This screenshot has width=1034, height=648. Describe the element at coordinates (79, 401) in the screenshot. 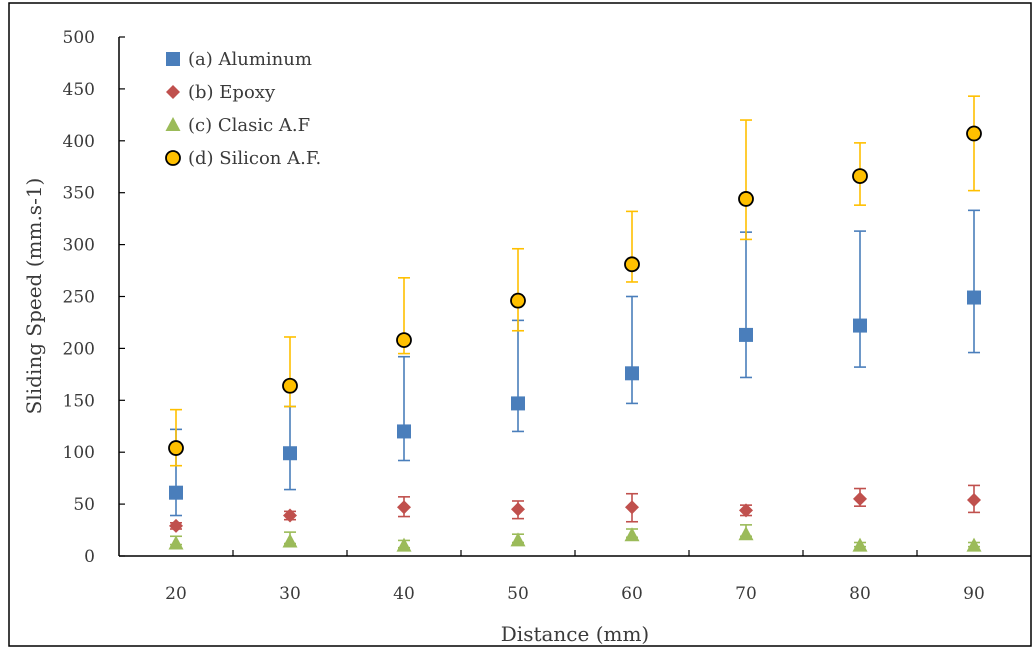

I see `y-tick-label: 150` at that location.